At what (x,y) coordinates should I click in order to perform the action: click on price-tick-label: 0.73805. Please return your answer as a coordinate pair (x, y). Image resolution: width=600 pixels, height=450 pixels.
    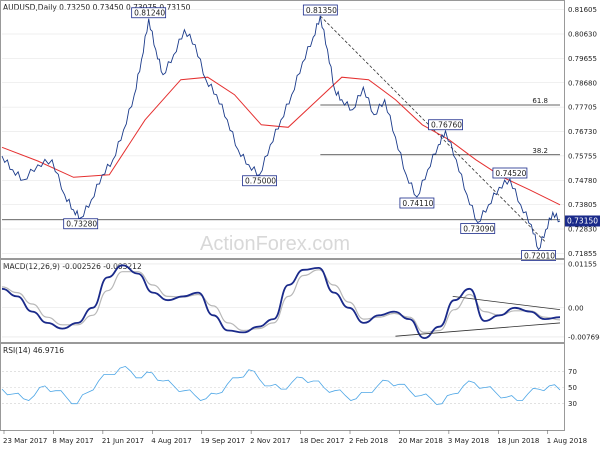
    Looking at the image, I should click on (582, 205).